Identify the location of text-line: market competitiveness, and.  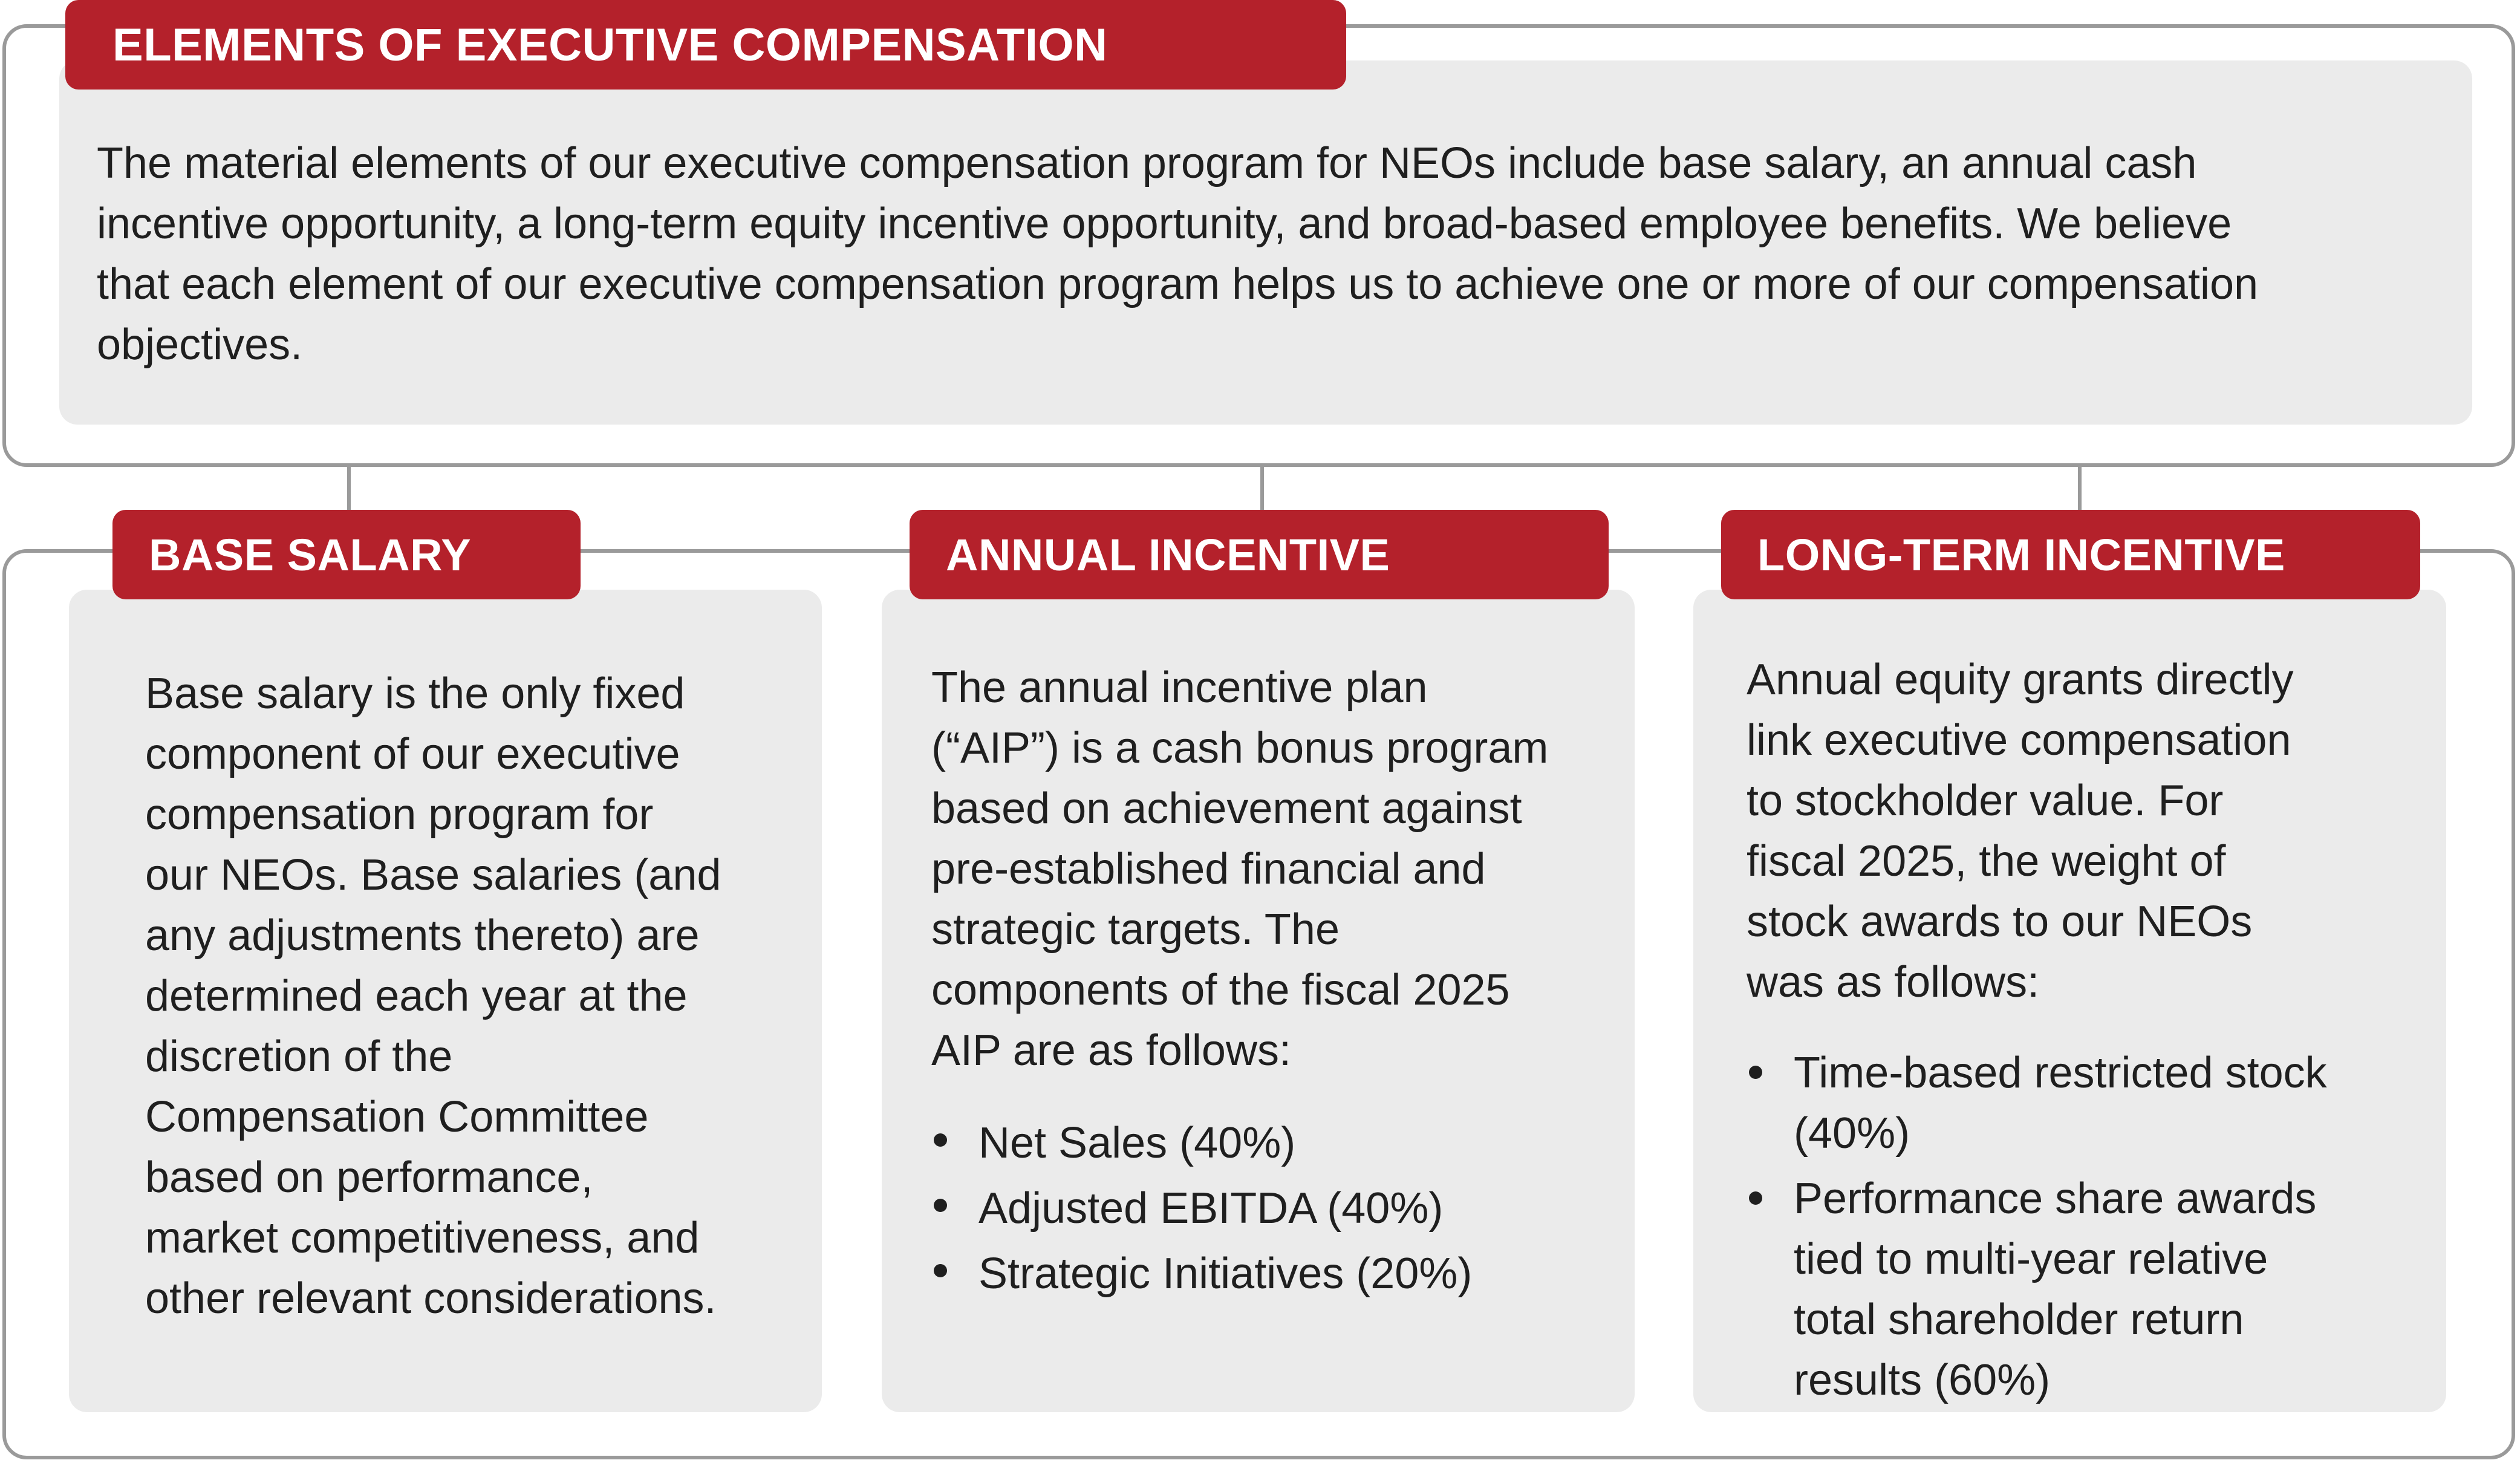
(422, 1238).